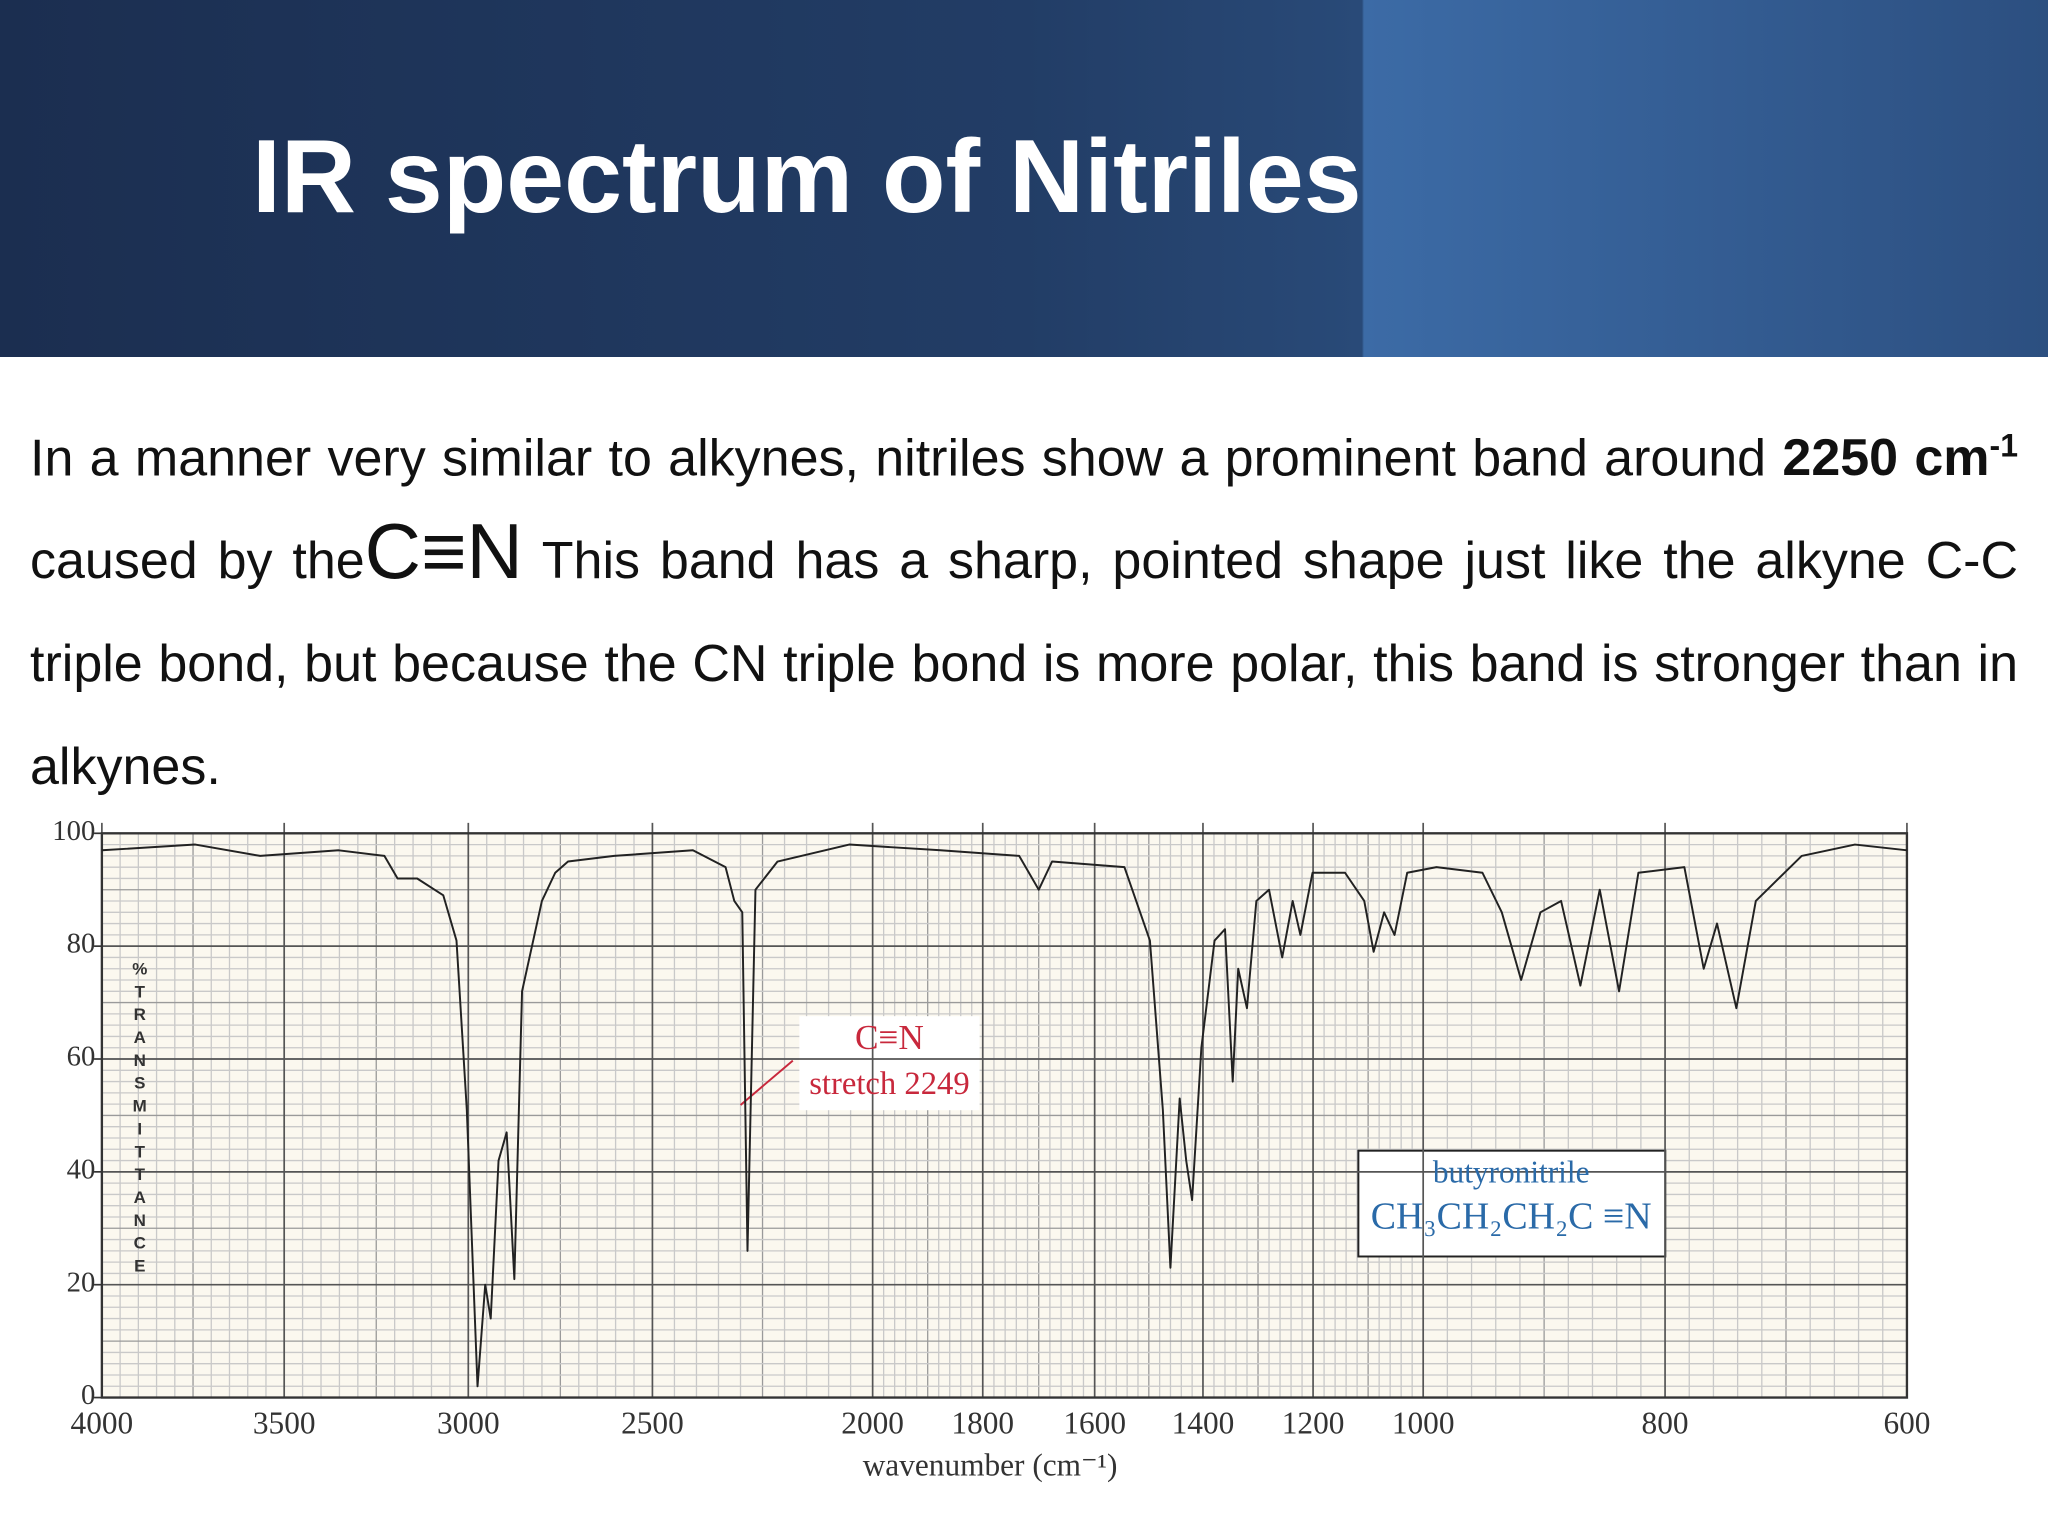 The image size is (2048, 1536). What do you see at coordinates (102, 1422) in the screenshot?
I see `x-tick-label: 4000` at bounding box center [102, 1422].